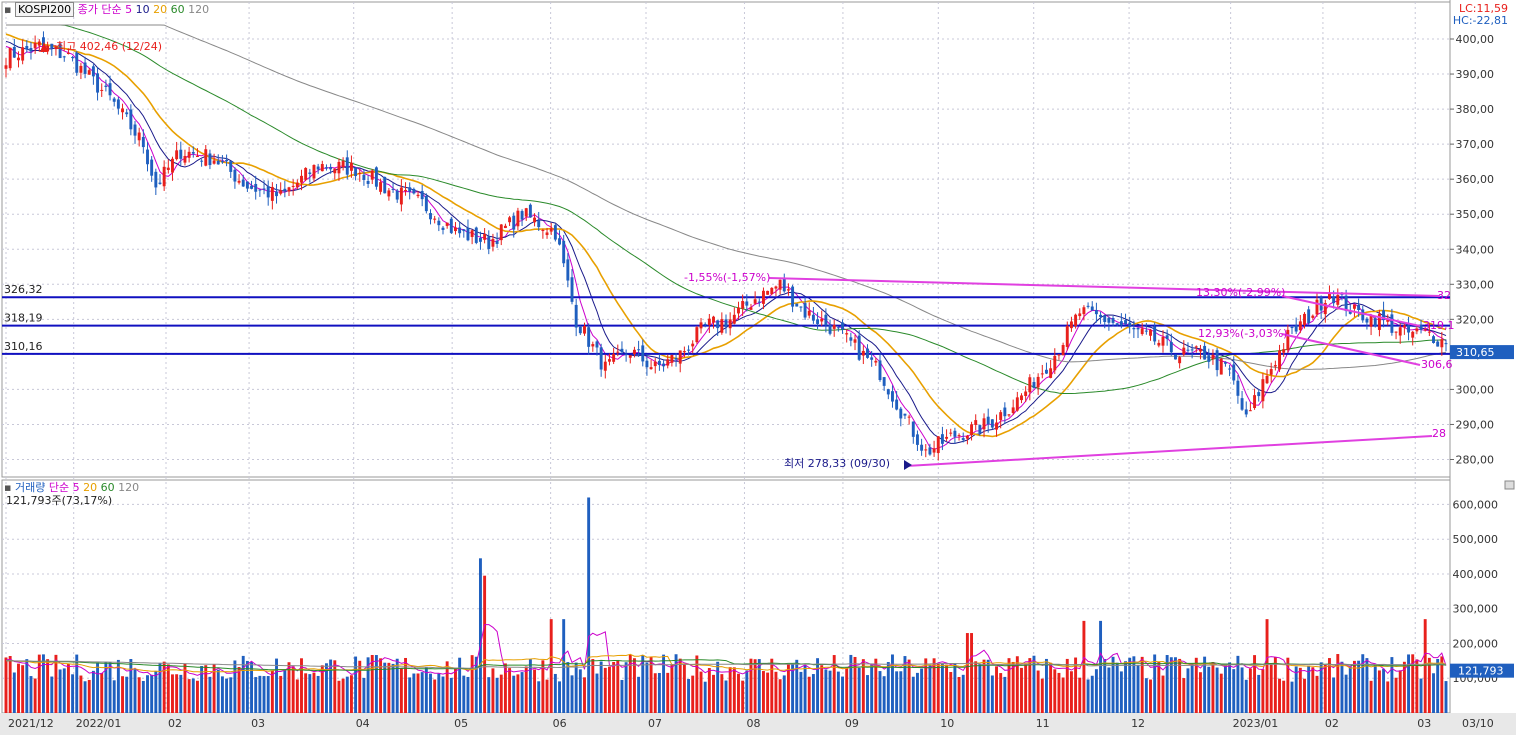  What do you see at coordinates (1351, 311) in the screenshot?
I see `trend-line` at bounding box center [1351, 311].